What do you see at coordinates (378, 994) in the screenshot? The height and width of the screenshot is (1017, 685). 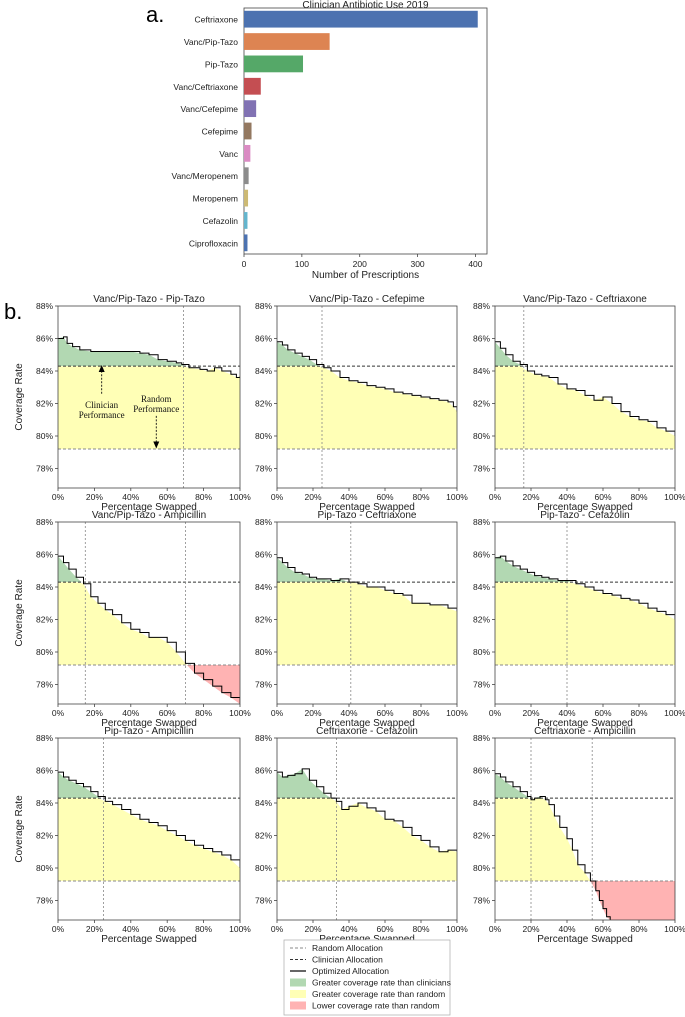 I see `legend-label: Greater coverage rate than random` at bounding box center [378, 994].